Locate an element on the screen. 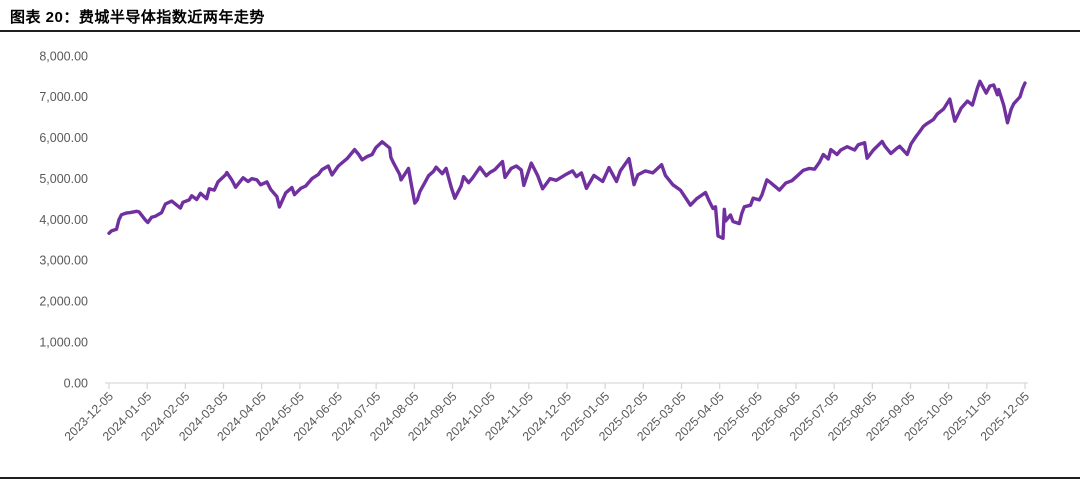 The image size is (1080, 488). y-axis-tick-label: 5,000.00 is located at coordinates (63, 179).